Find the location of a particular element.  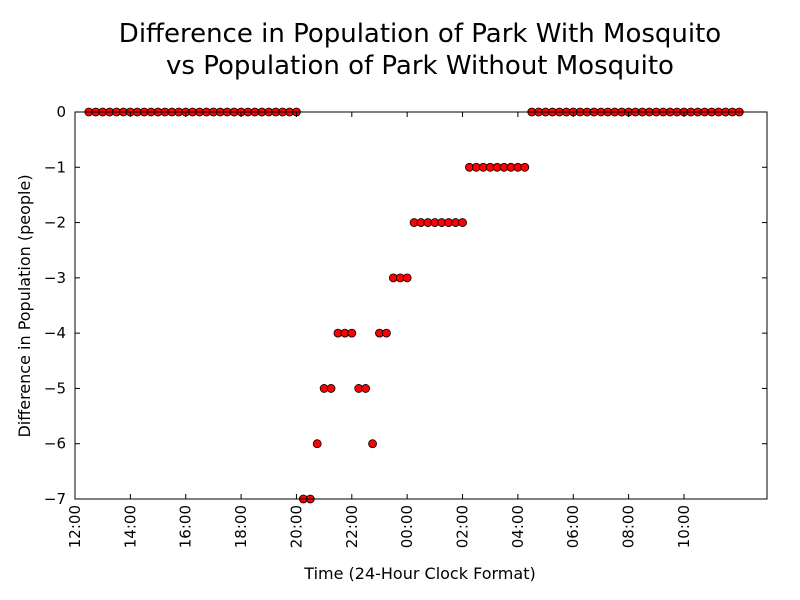

x-tick-label: 06:00 is located at coordinates (573, 526).